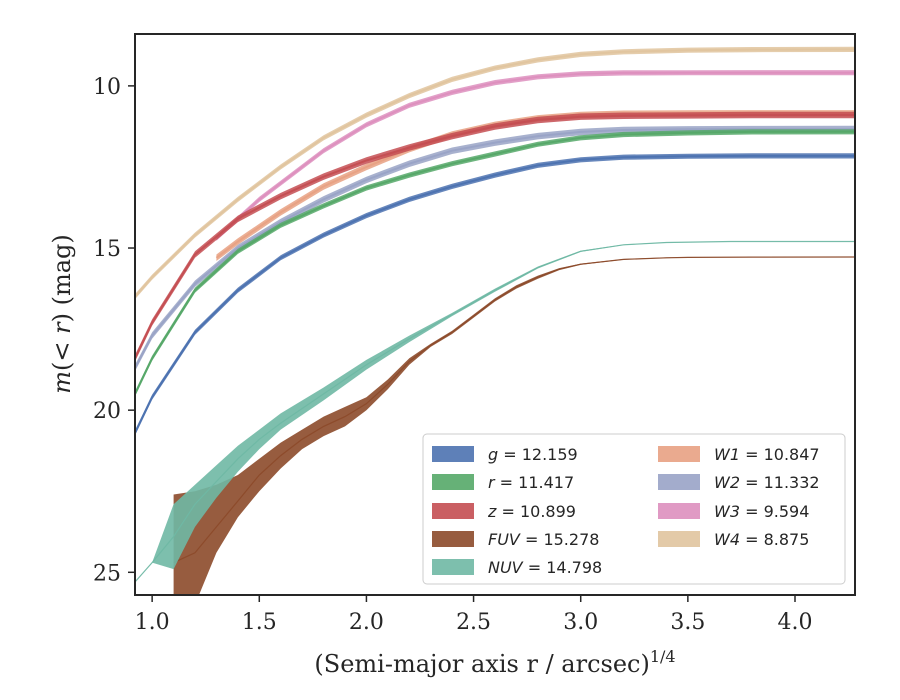 This screenshot has height=700, width=900. Describe the element at coordinates (114, 330) in the screenshot. I see `y-axis: 10 15 20 25` at that location.